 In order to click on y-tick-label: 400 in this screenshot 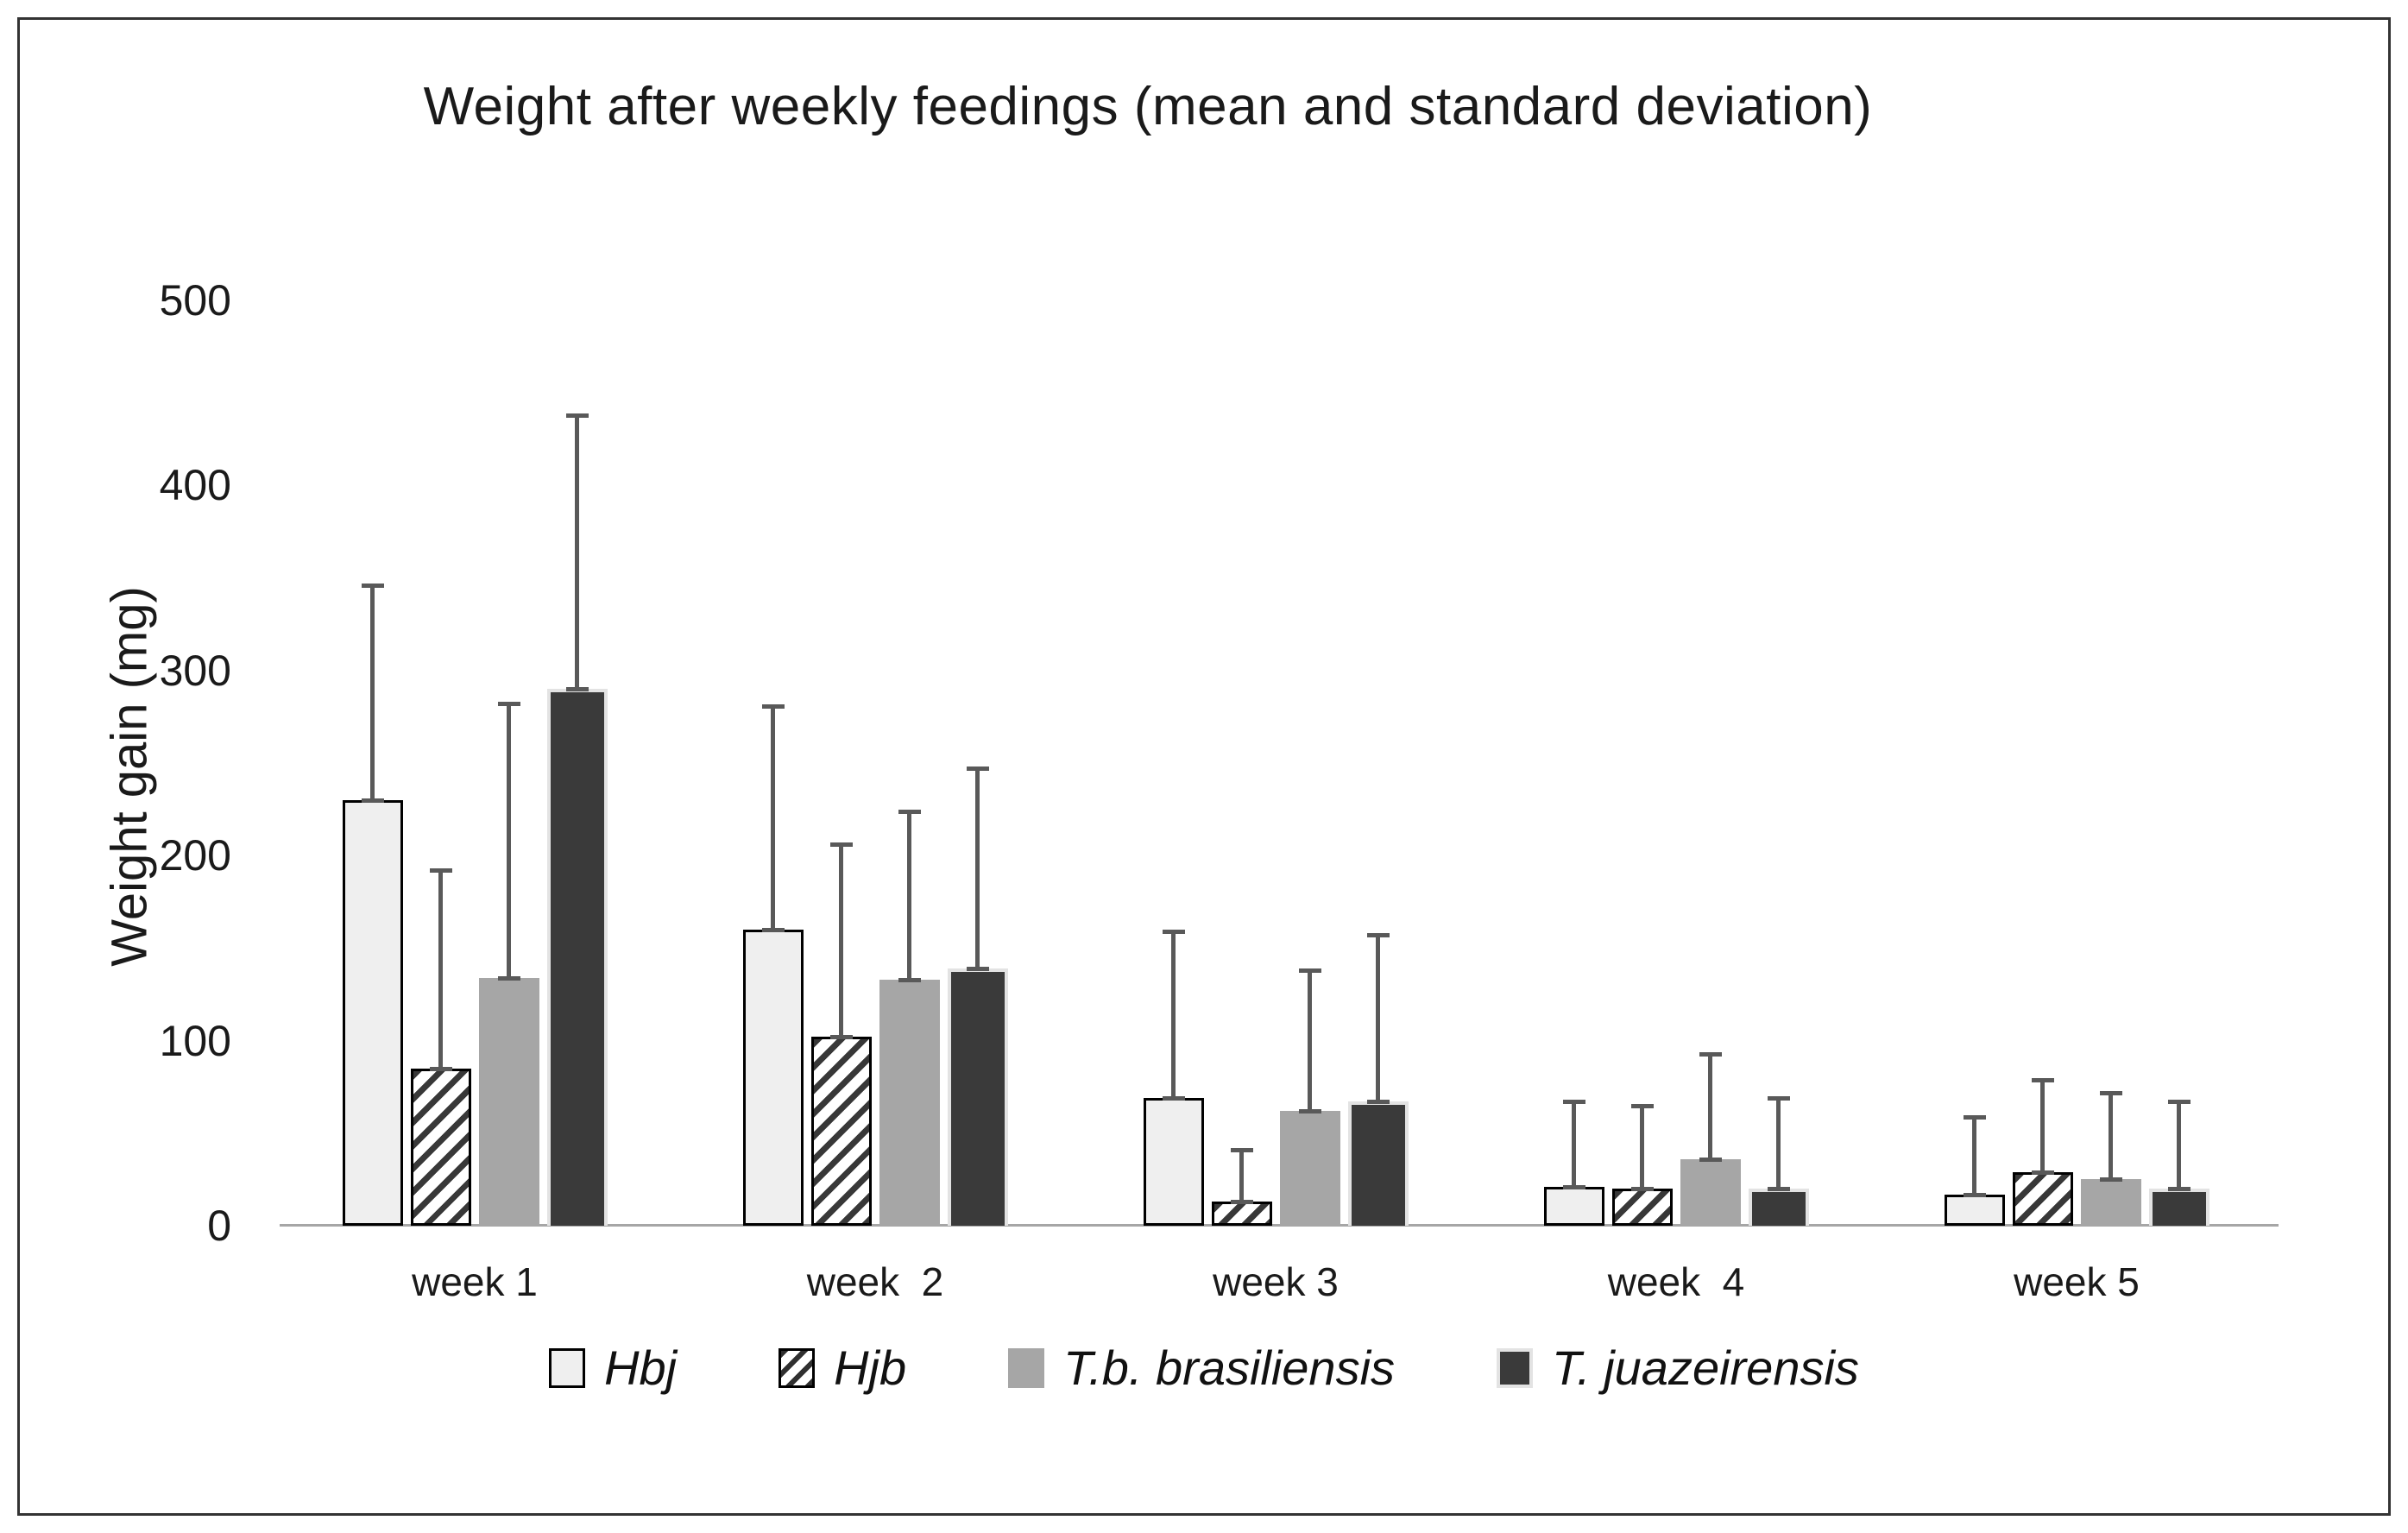, I will do `click(195, 485)`.